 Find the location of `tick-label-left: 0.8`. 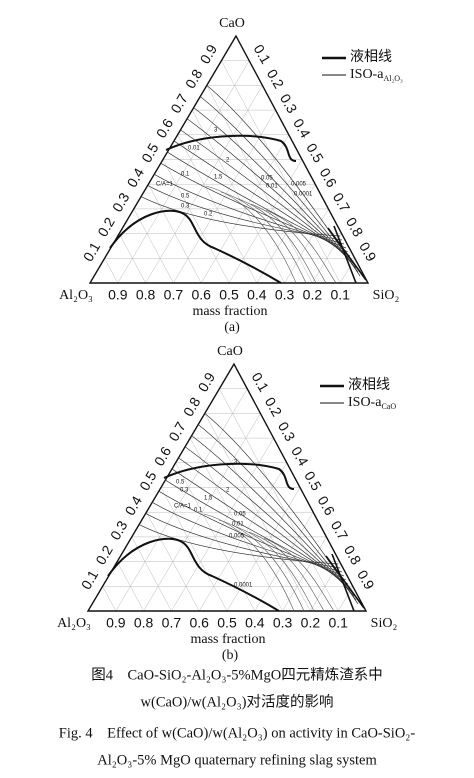

tick-label-left: 0.8 is located at coordinates (194, 78).